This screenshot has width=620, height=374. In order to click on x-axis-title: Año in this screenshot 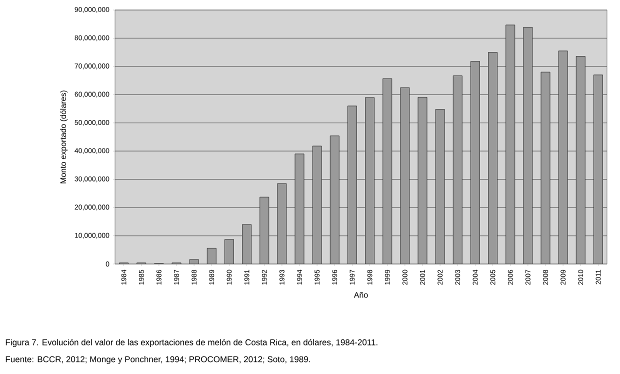, I will do `click(361, 295)`.